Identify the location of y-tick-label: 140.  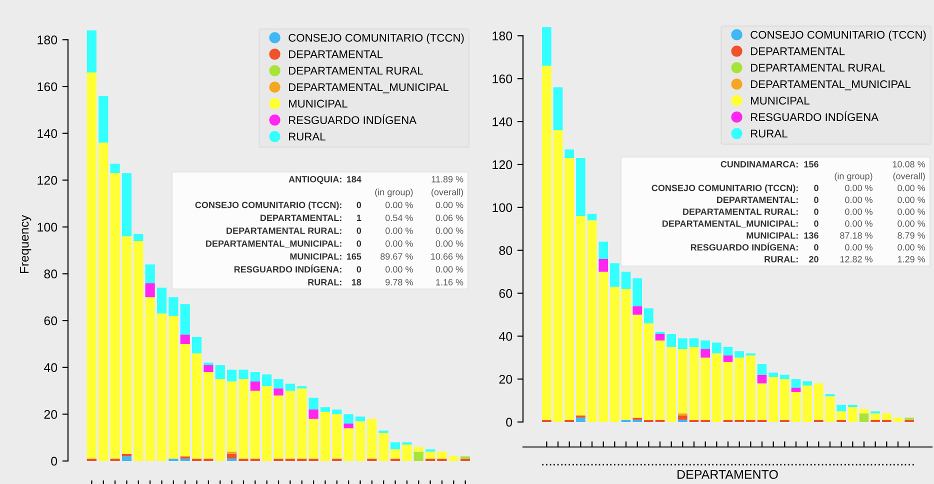
(502, 121).